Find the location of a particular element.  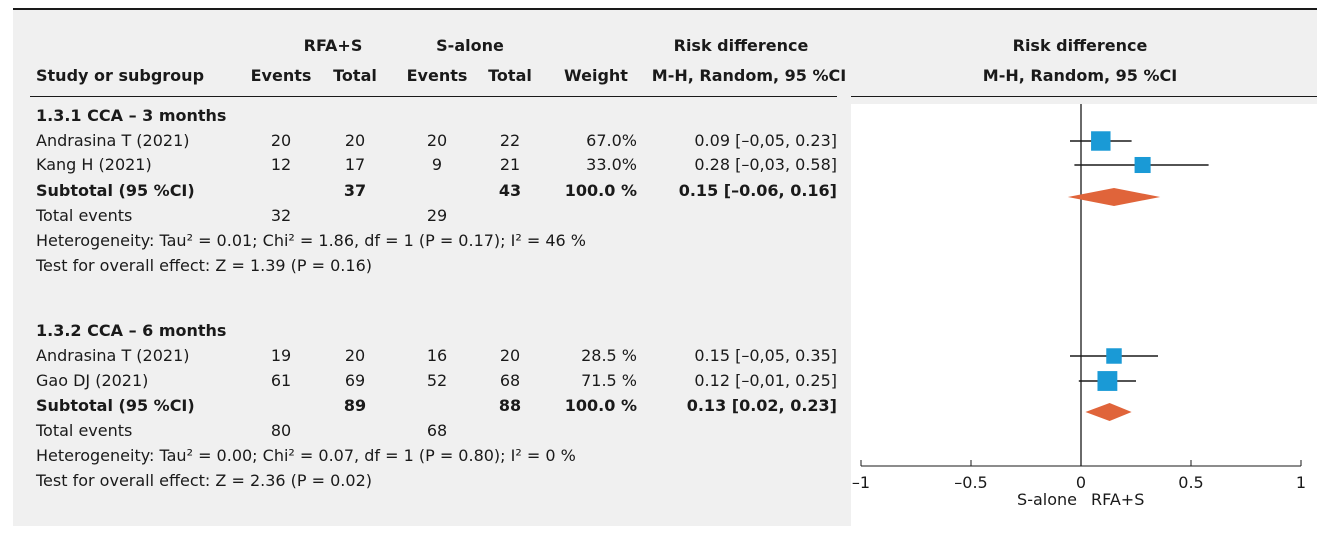

subgroup-title: 1.3.1 CCA – 3 months is located at coordinates (131, 115).